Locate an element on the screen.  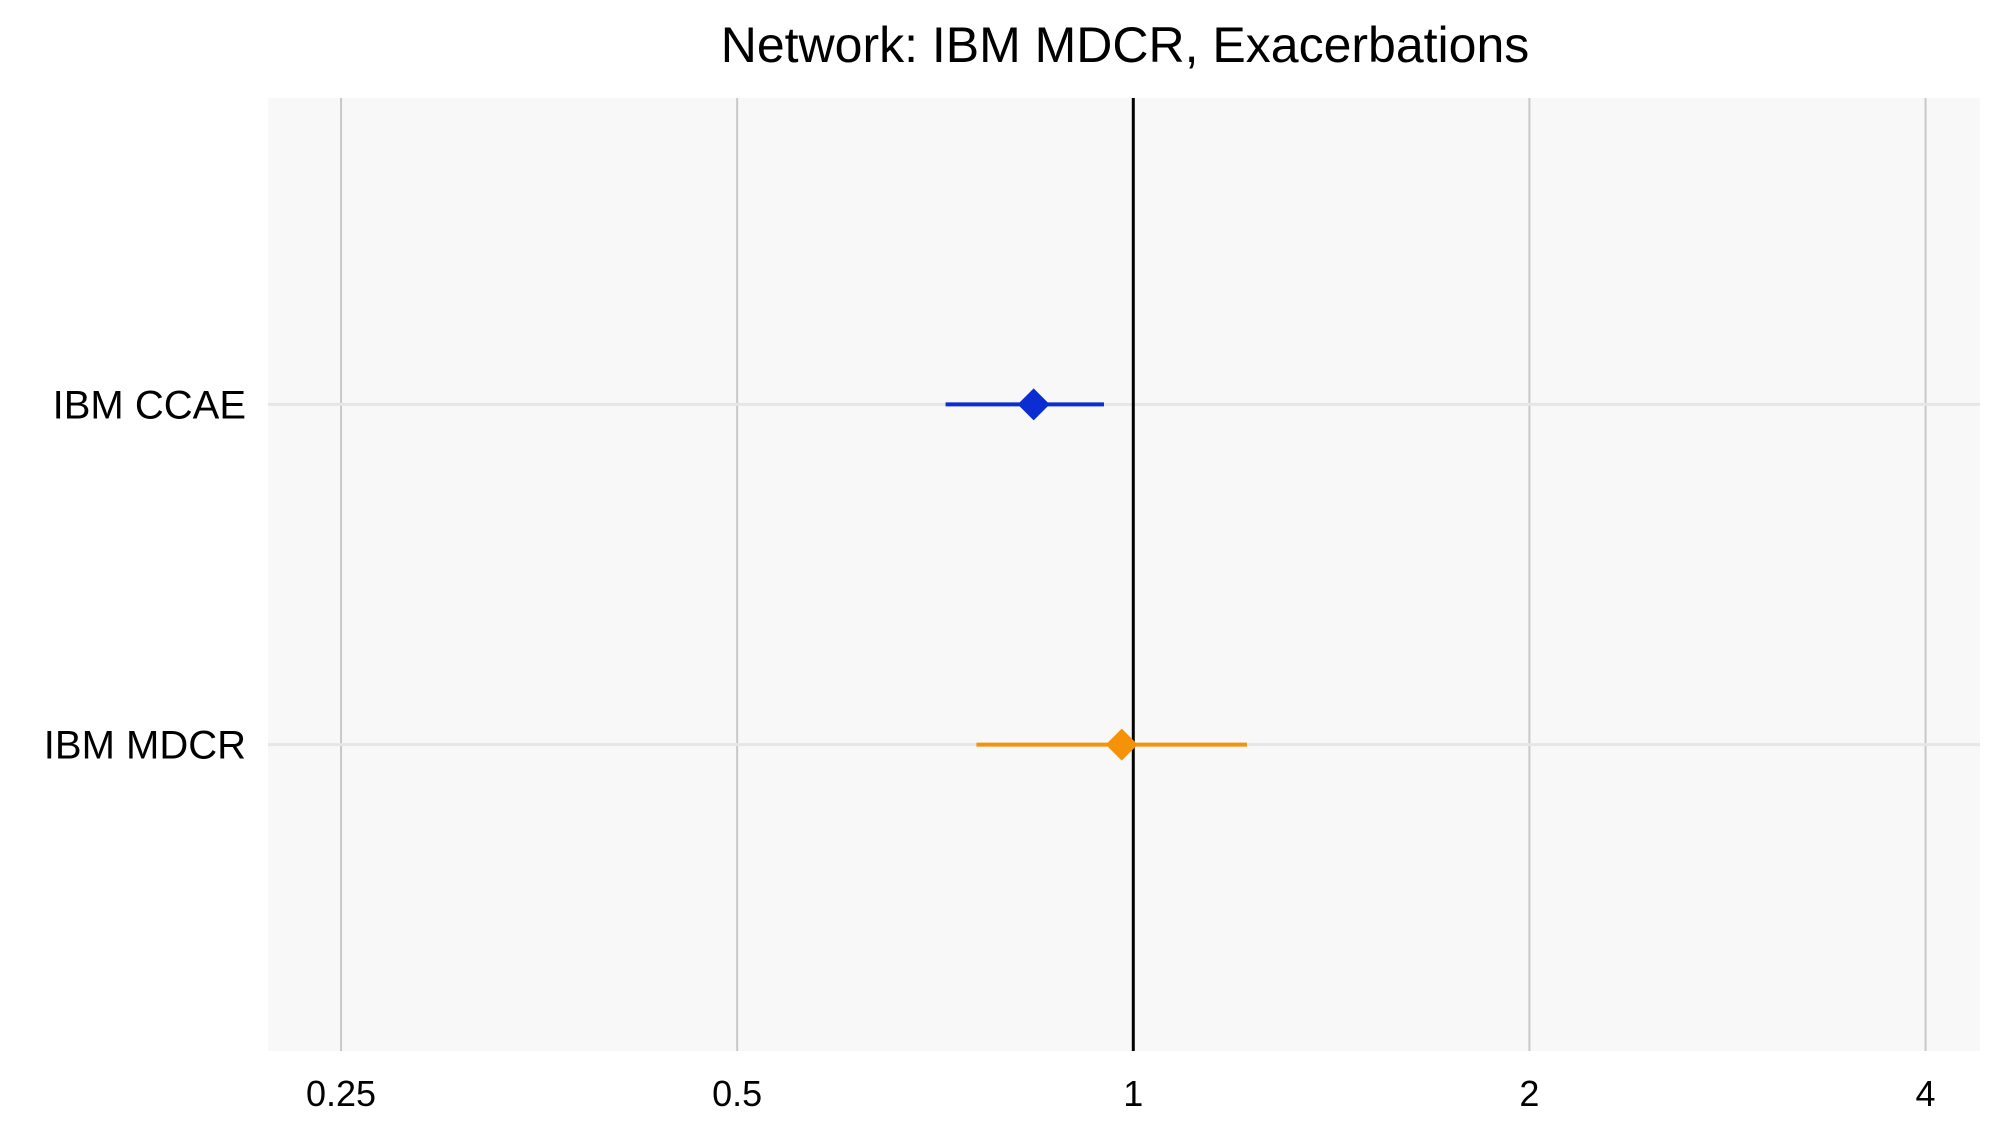
x-tick-label-1: 1 is located at coordinates (1133, 1093).